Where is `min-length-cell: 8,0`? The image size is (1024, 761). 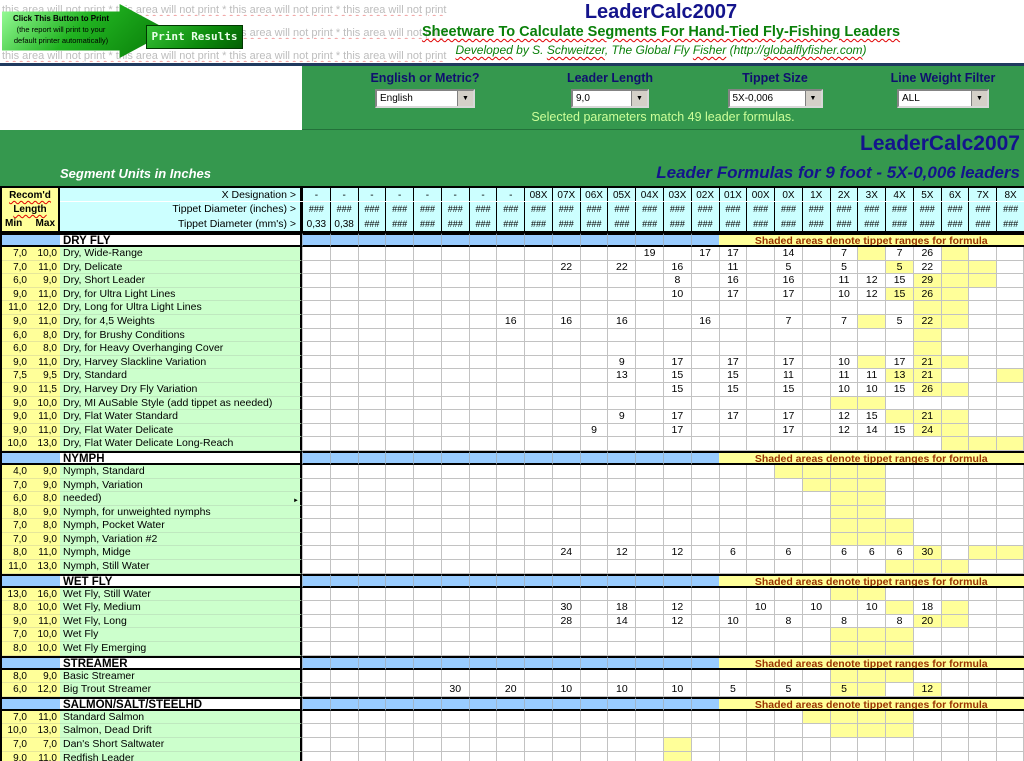
min-length-cell: 8,0 is located at coordinates (16, 553).